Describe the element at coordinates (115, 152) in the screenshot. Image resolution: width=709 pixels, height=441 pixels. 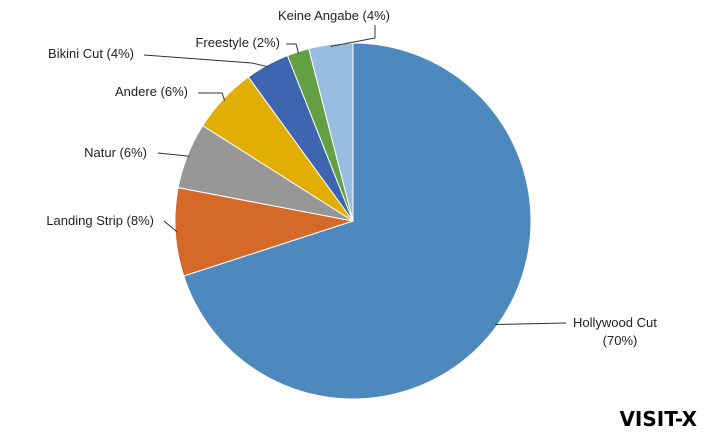
I see `slice-label-2: Natur (6%)` at that location.